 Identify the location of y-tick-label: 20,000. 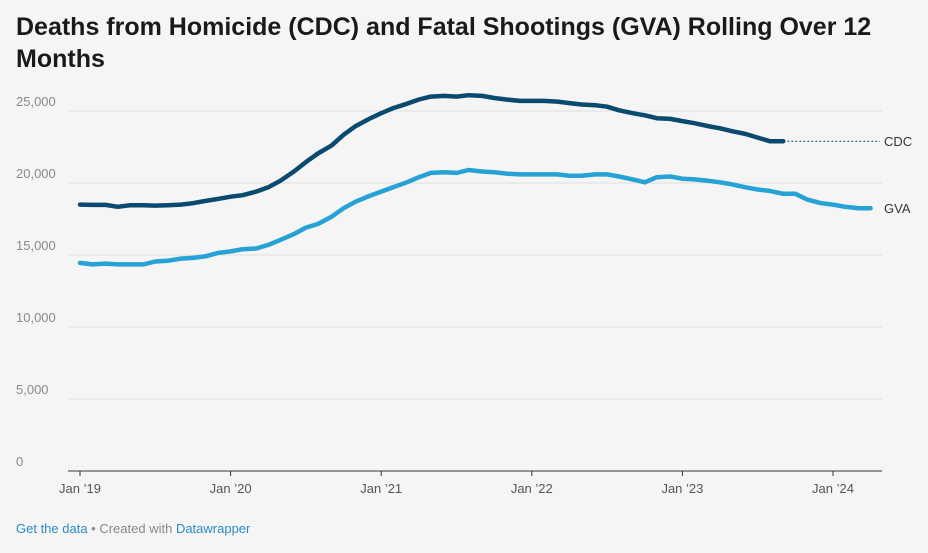
(36, 173).